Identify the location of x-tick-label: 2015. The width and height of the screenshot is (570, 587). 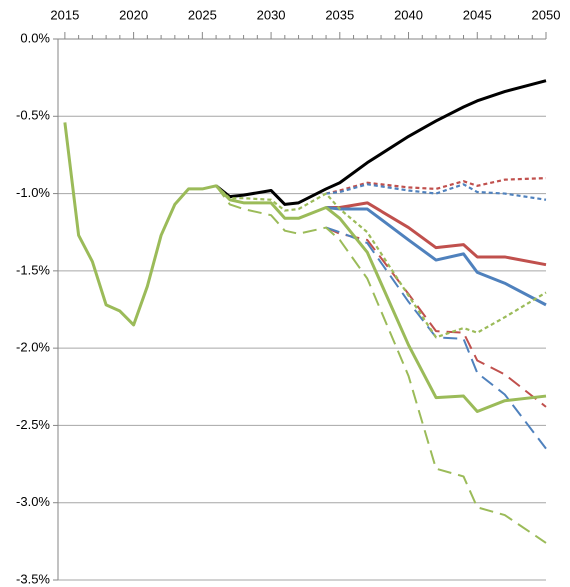
(64, 14).